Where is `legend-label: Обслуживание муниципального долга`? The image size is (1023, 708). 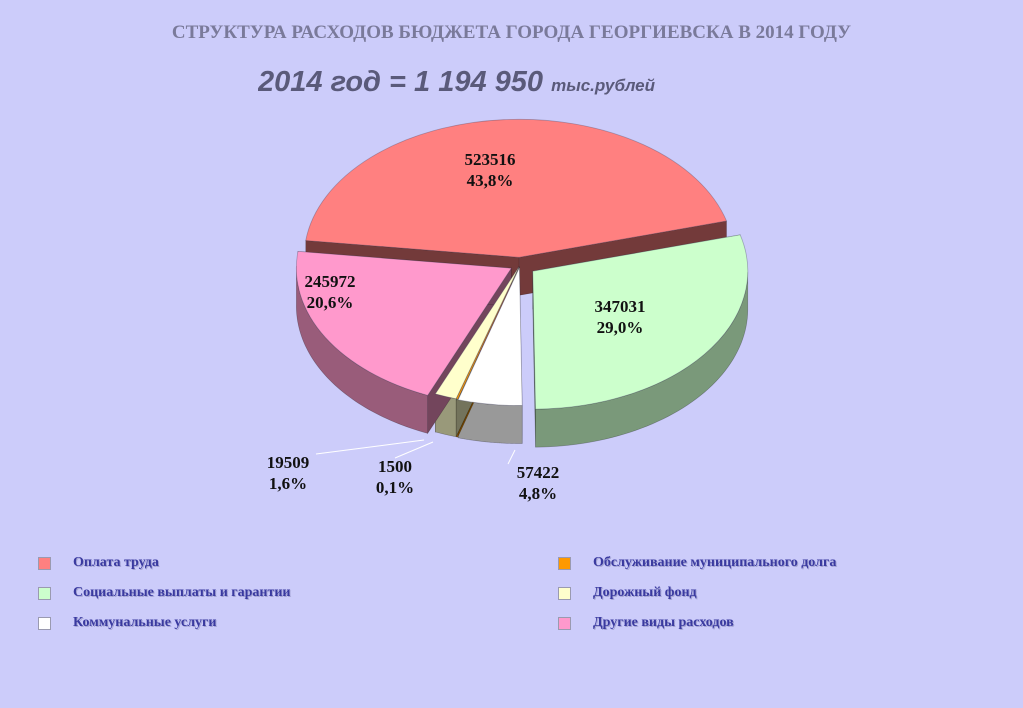
legend-label: Обслуживание муниципального долга is located at coordinates (715, 562).